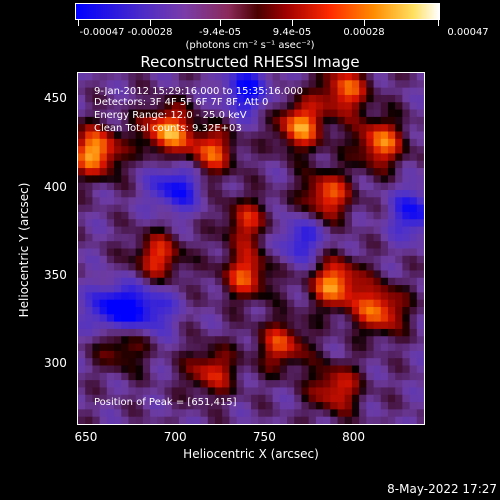 This screenshot has height=500, width=500. I want to click on annotation-time-range: 9-Jan-2012 15:29:16.000 to 15:35:16.000, so click(198, 91).